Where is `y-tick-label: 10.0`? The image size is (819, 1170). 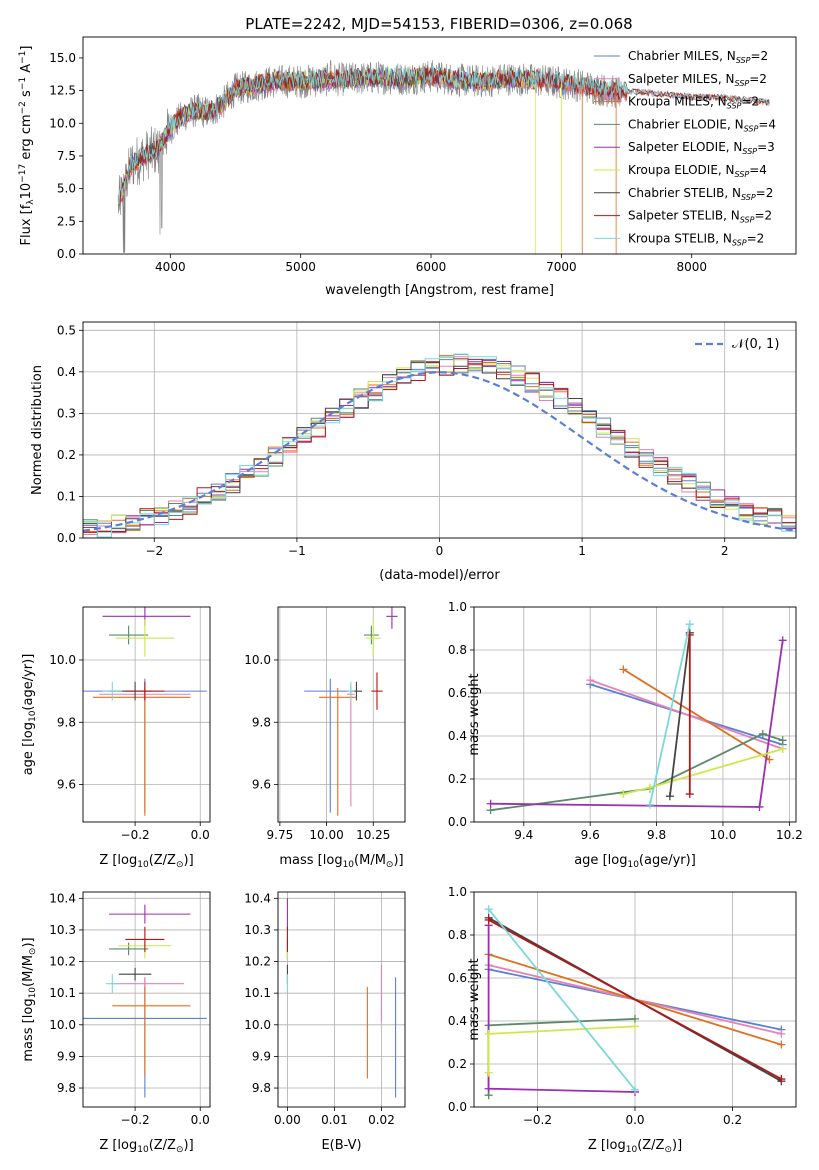
y-tick-label: 10.0 is located at coordinates (257, 1025).